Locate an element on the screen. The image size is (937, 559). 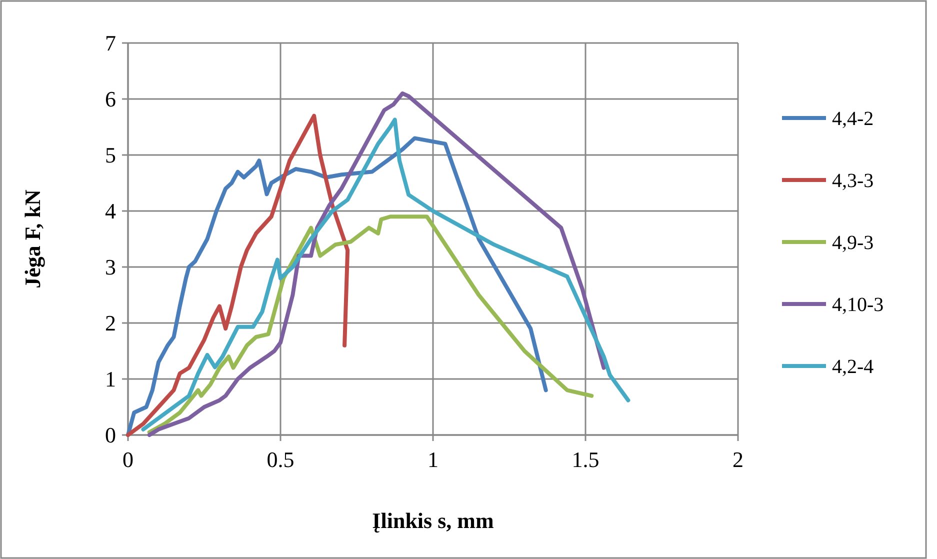
y-tick-label: 2 is located at coordinates (110, 323).